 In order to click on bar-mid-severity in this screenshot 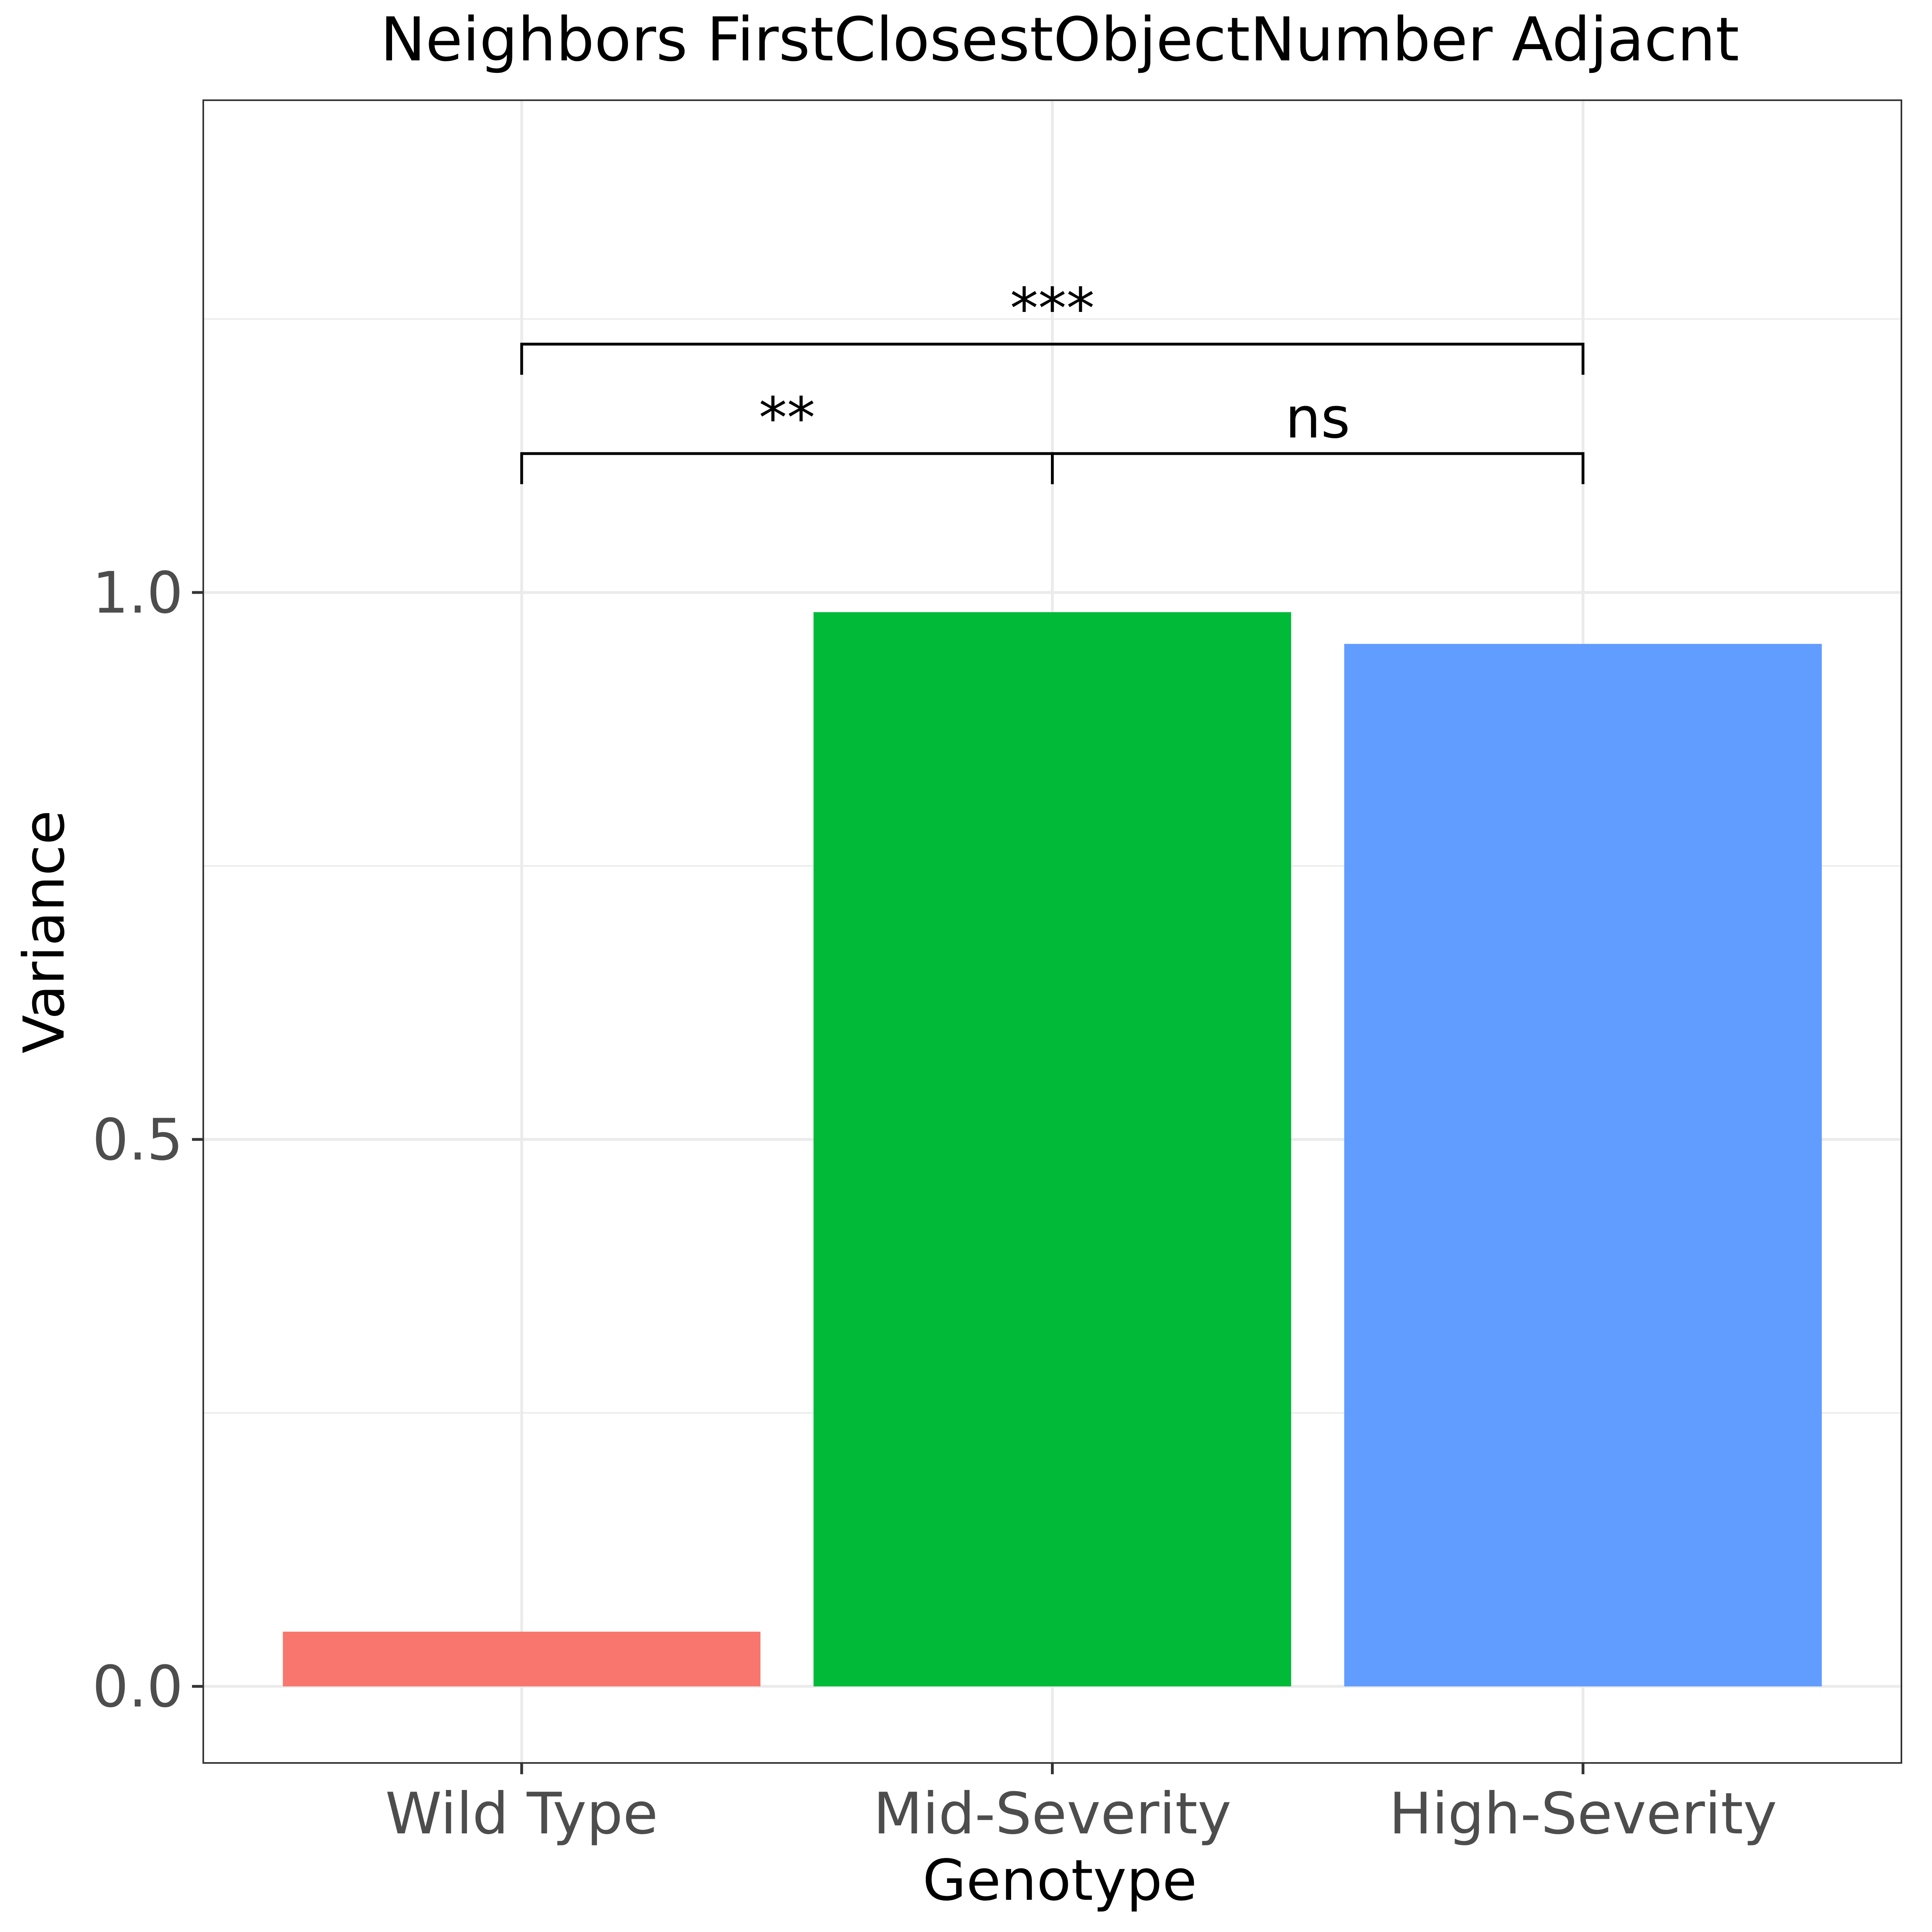, I will do `click(1052, 1149)`.